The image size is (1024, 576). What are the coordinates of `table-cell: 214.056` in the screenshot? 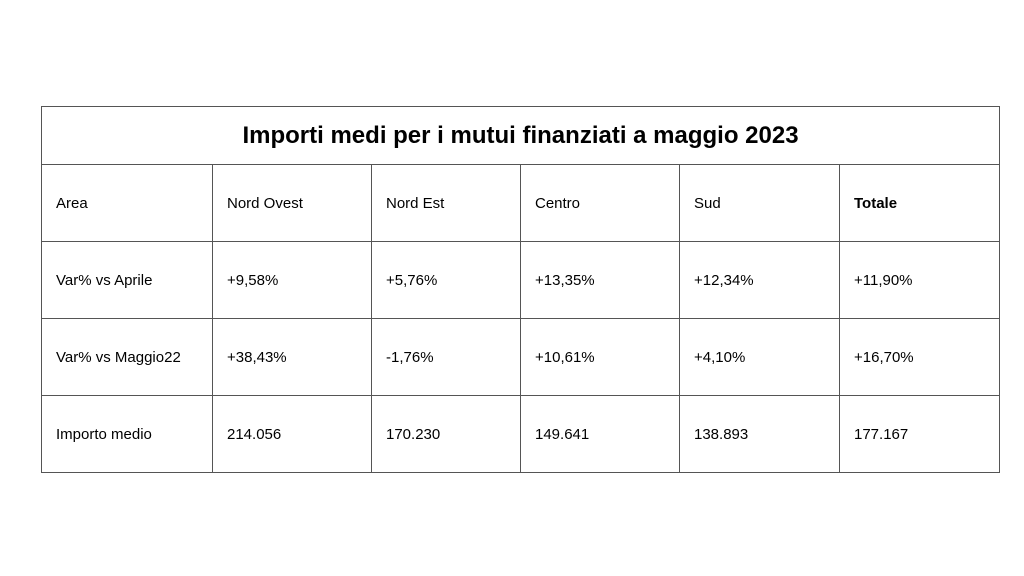 It's located at (292, 434).